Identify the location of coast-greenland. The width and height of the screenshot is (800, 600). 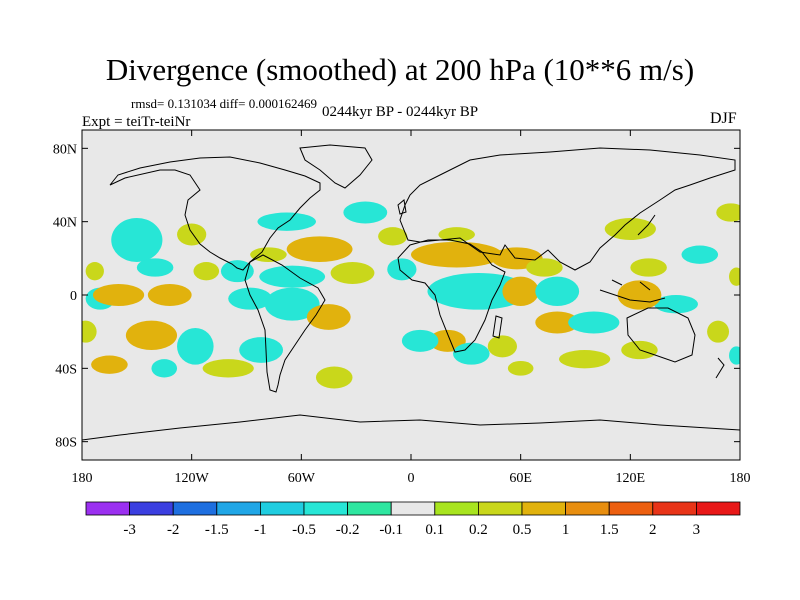
(336, 166).